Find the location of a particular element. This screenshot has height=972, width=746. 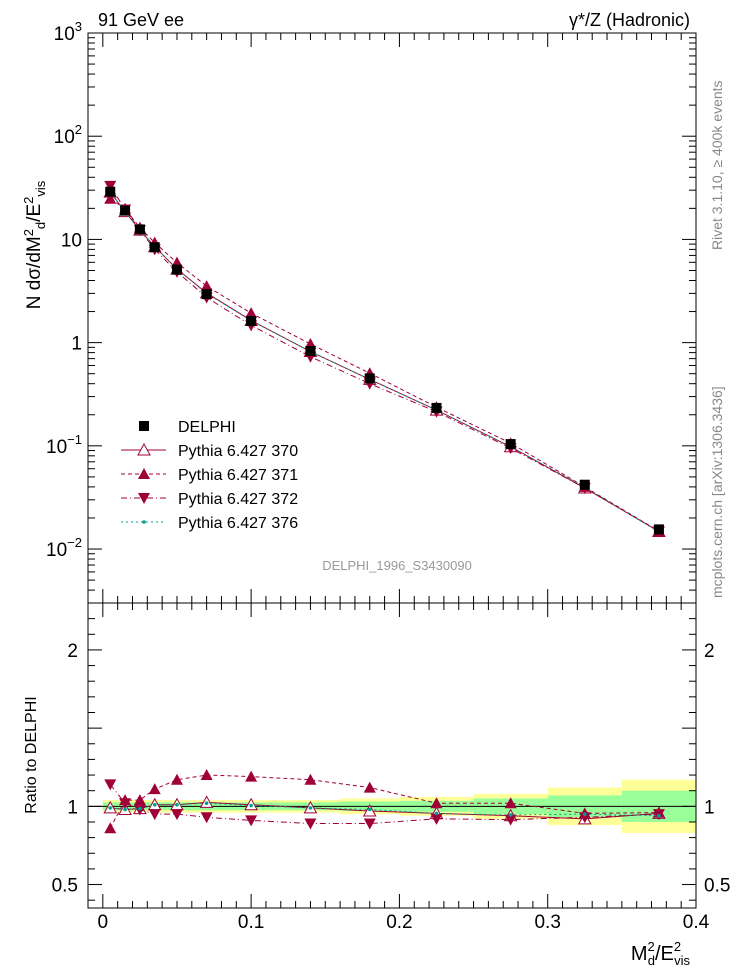

legend-label: DELPHI is located at coordinates (207, 427).